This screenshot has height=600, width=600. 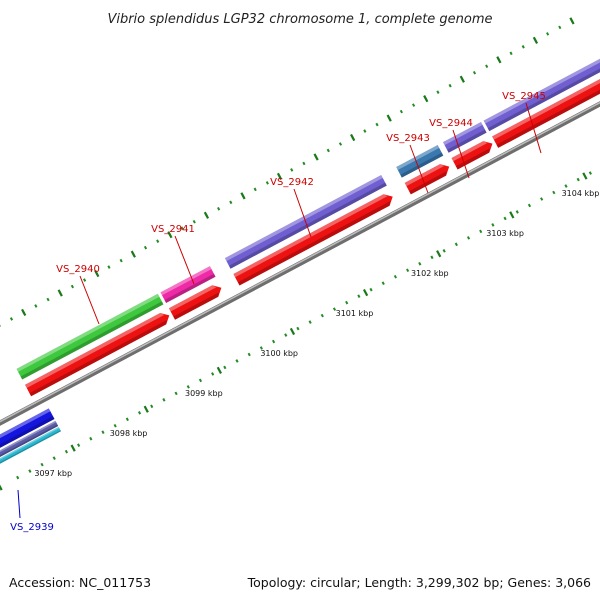 I want to click on gene-subfeature-VS_2939-highlight, so click(x=28, y=436).